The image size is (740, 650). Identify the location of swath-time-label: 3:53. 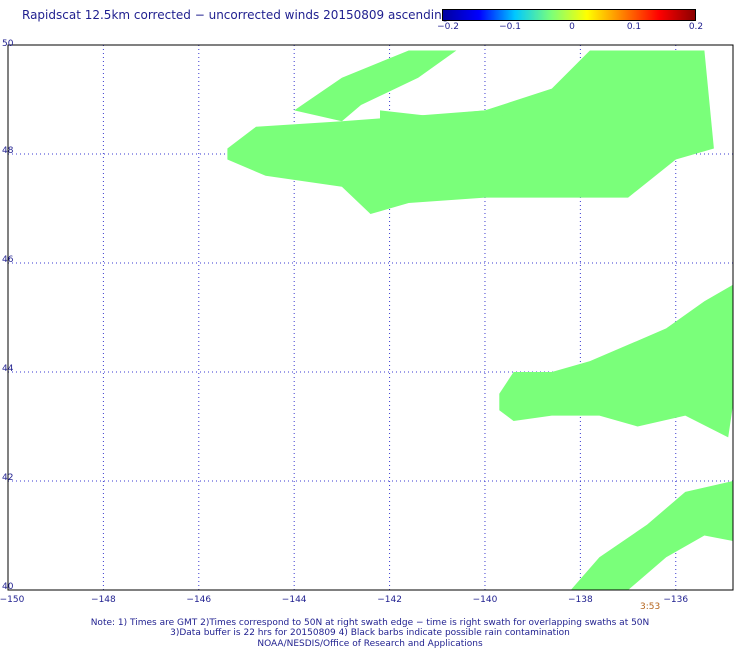
(650, 607).